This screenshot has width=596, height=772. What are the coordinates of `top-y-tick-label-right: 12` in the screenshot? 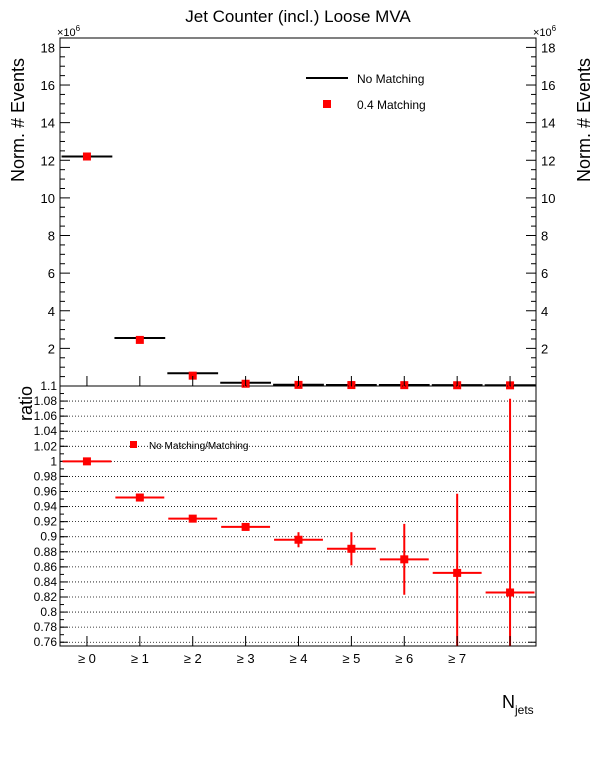 It's located at (548, 160).